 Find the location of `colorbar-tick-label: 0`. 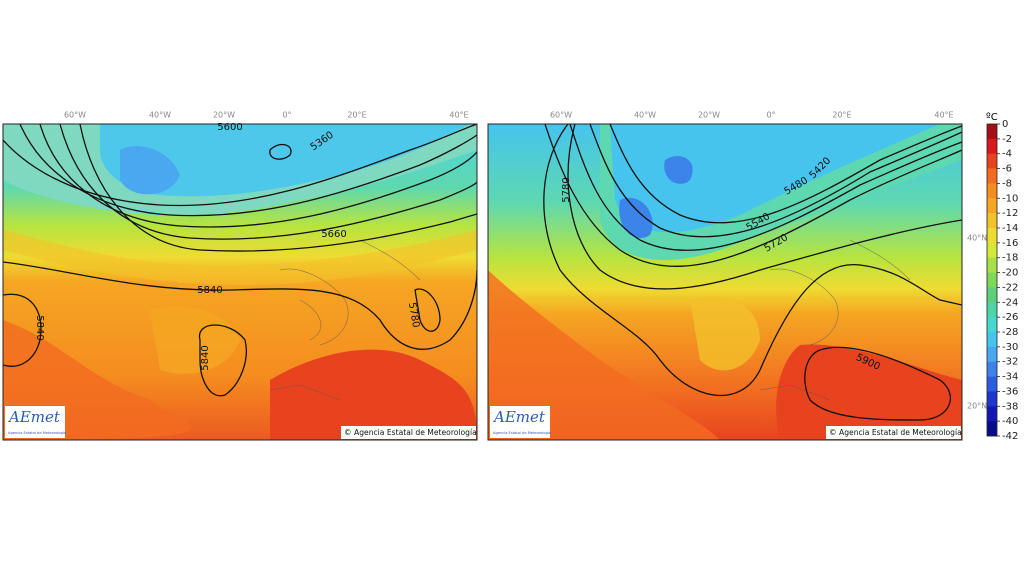

colorbar-tick-label: 0 is located at coordinates (1005, 124).